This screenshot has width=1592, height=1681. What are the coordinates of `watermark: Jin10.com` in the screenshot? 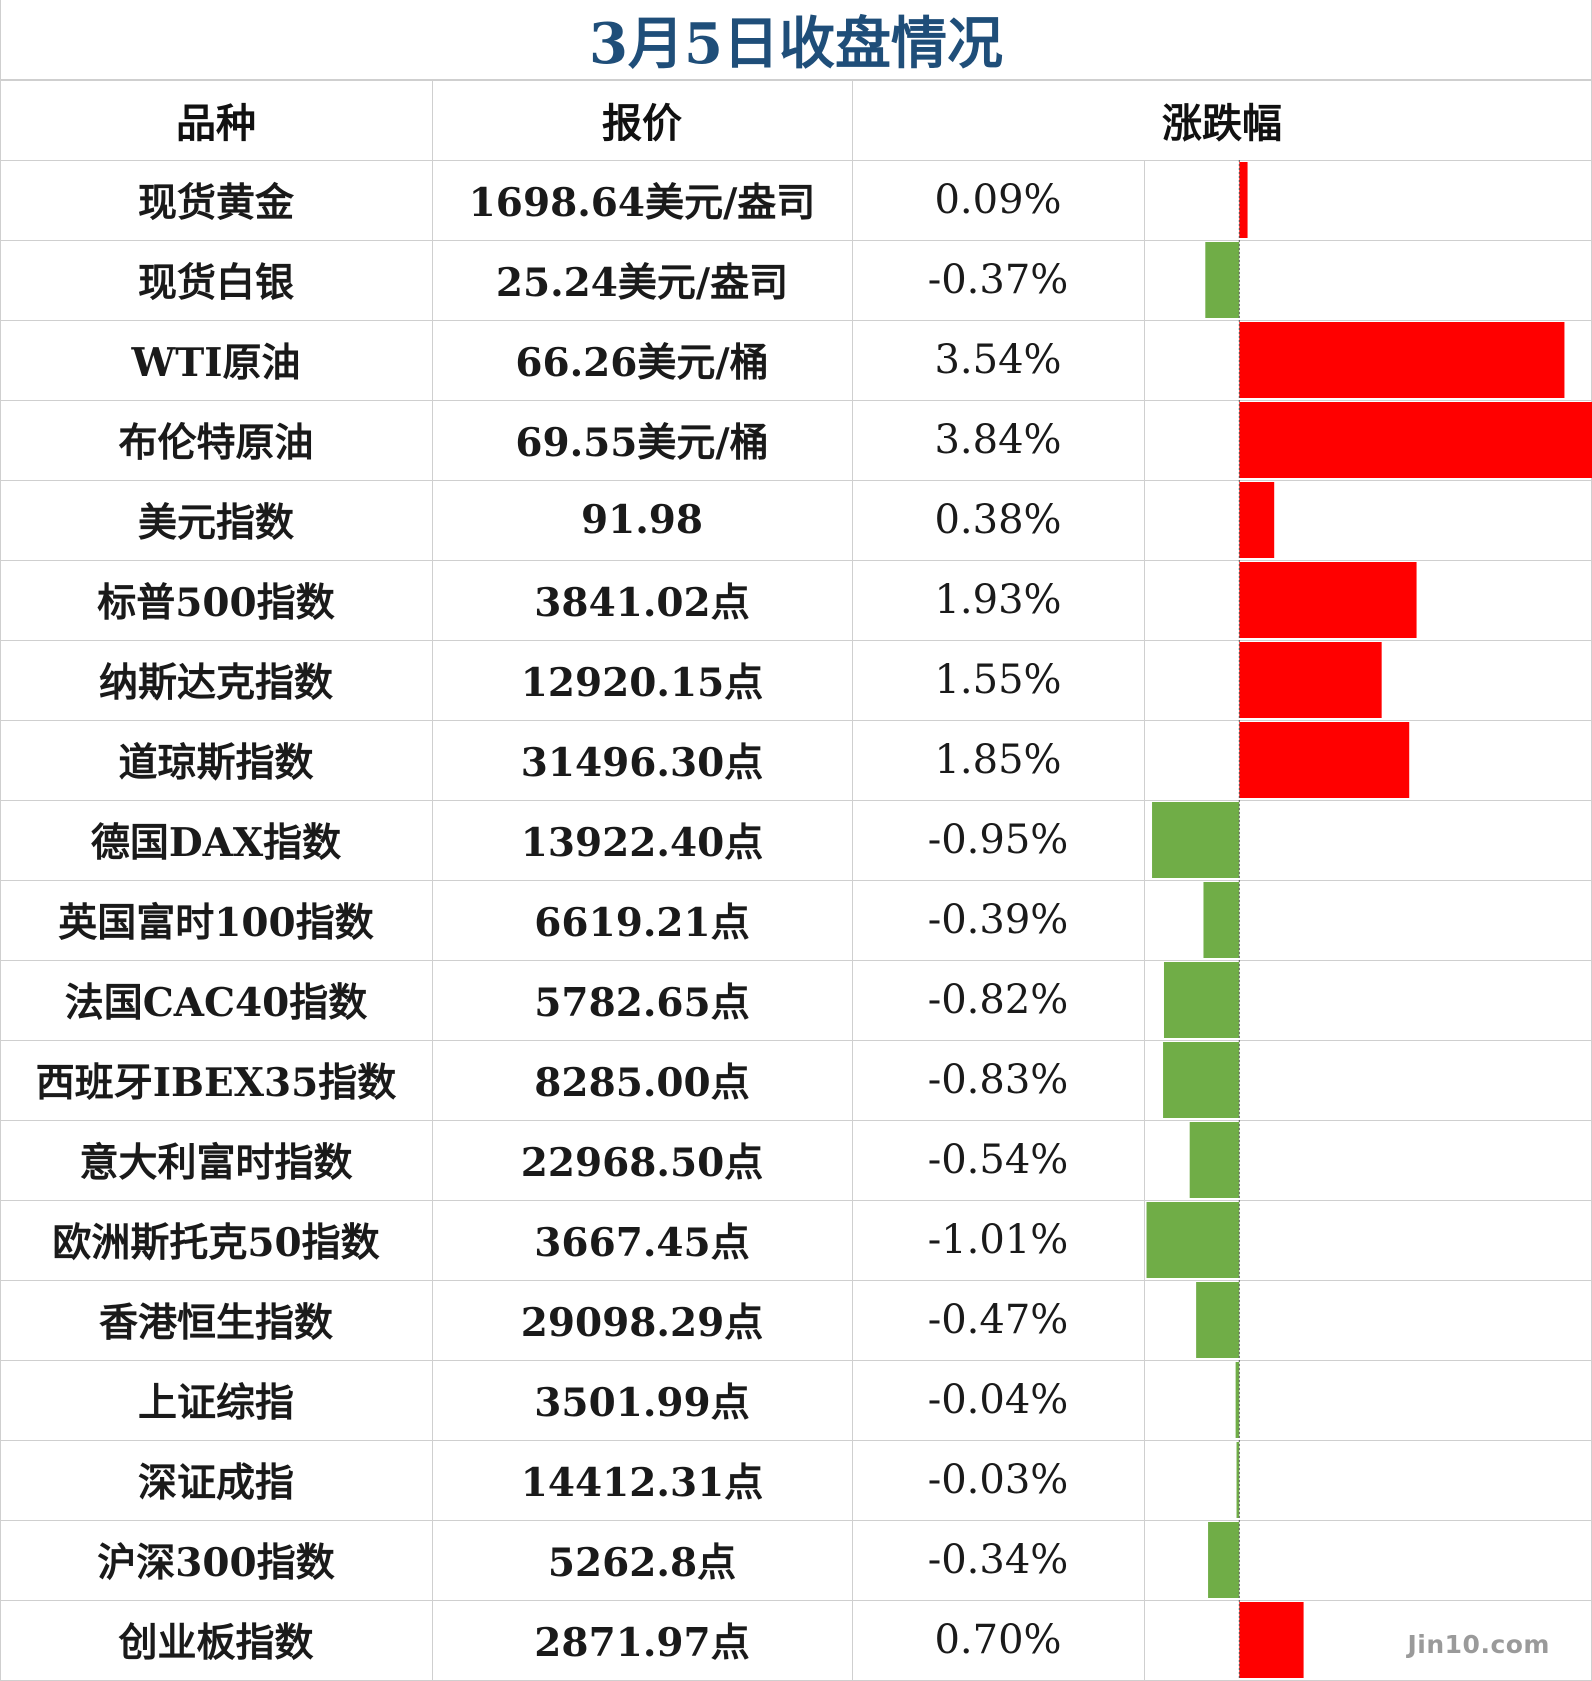 It's located at (1478, 1644).